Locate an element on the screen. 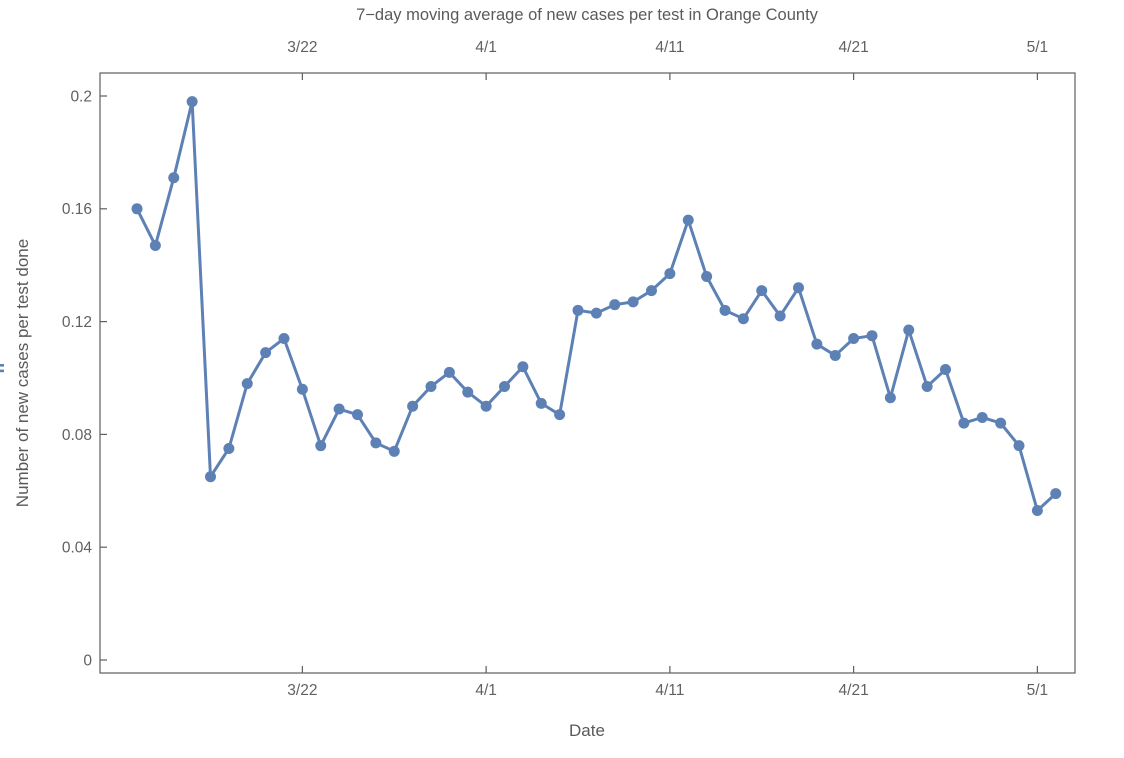 Image resolution: width=1124 pixels, height=758 pixels. x-tick-label-top: 5/1 is located at coordinates (1038, 47).